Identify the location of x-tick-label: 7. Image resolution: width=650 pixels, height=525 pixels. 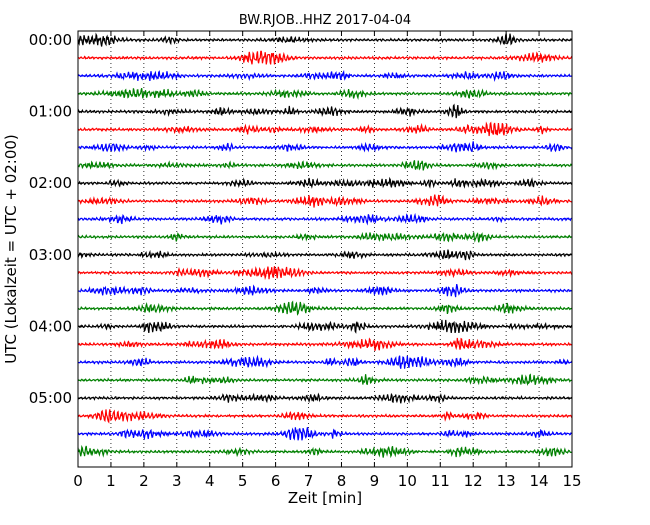
(309, 481).